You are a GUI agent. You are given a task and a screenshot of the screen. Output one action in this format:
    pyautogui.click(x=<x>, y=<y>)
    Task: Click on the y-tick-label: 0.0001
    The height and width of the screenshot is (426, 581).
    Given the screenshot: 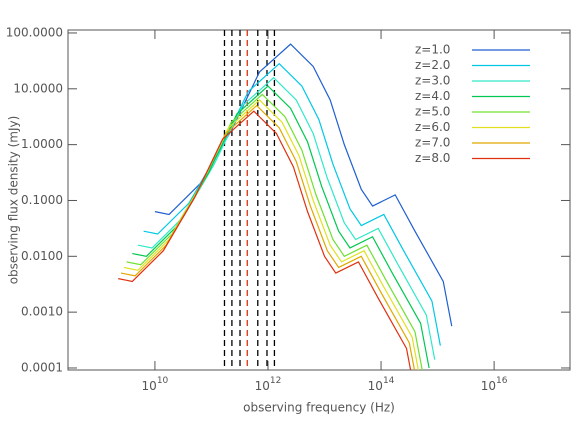 What is the action you would take?
    pyautogui.click(x=42, y=367)
    